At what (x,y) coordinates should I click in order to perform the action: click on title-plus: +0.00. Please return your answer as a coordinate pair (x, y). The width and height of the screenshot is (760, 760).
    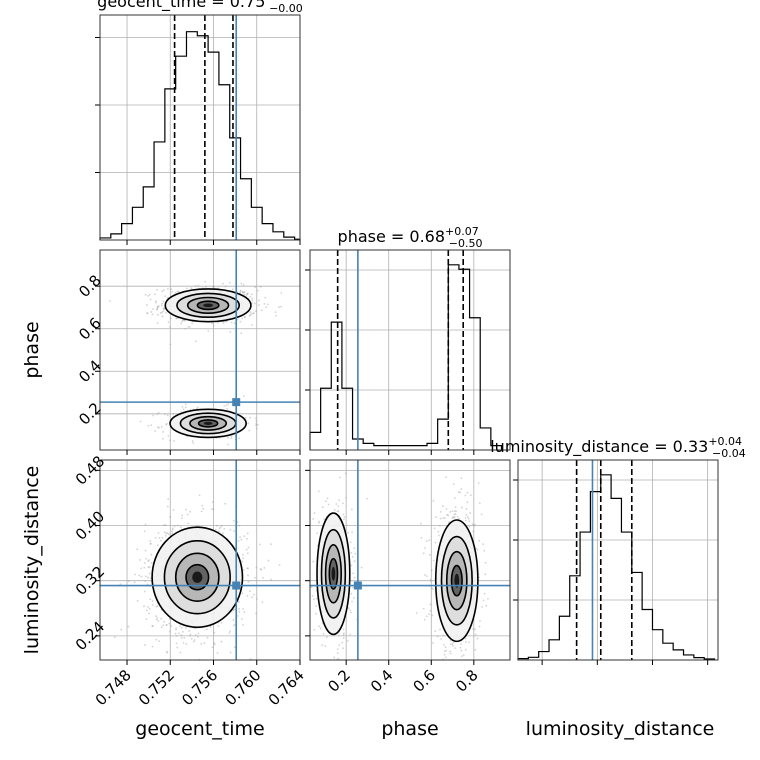
    Looking at the image, I should click on (282, 1).